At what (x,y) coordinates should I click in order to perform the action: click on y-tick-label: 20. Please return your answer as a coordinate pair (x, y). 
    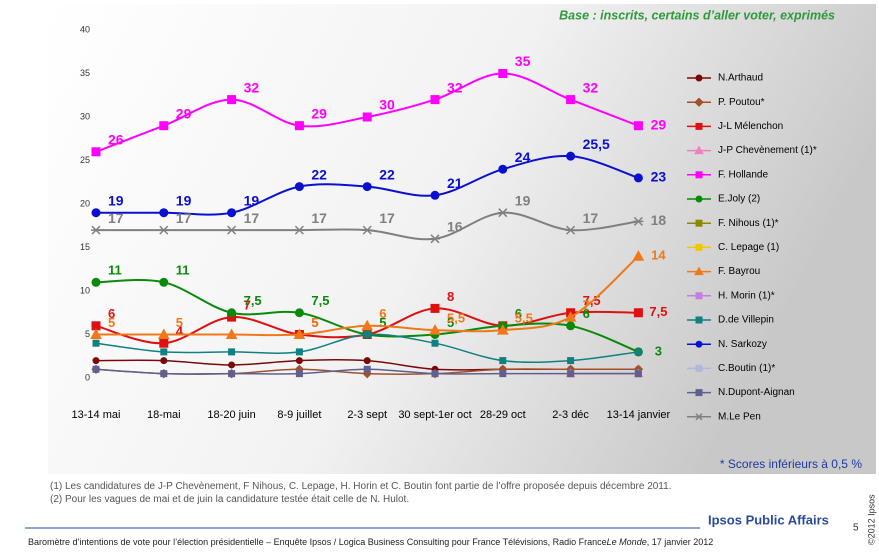
    Looking at the image, I should click on (85, 203).